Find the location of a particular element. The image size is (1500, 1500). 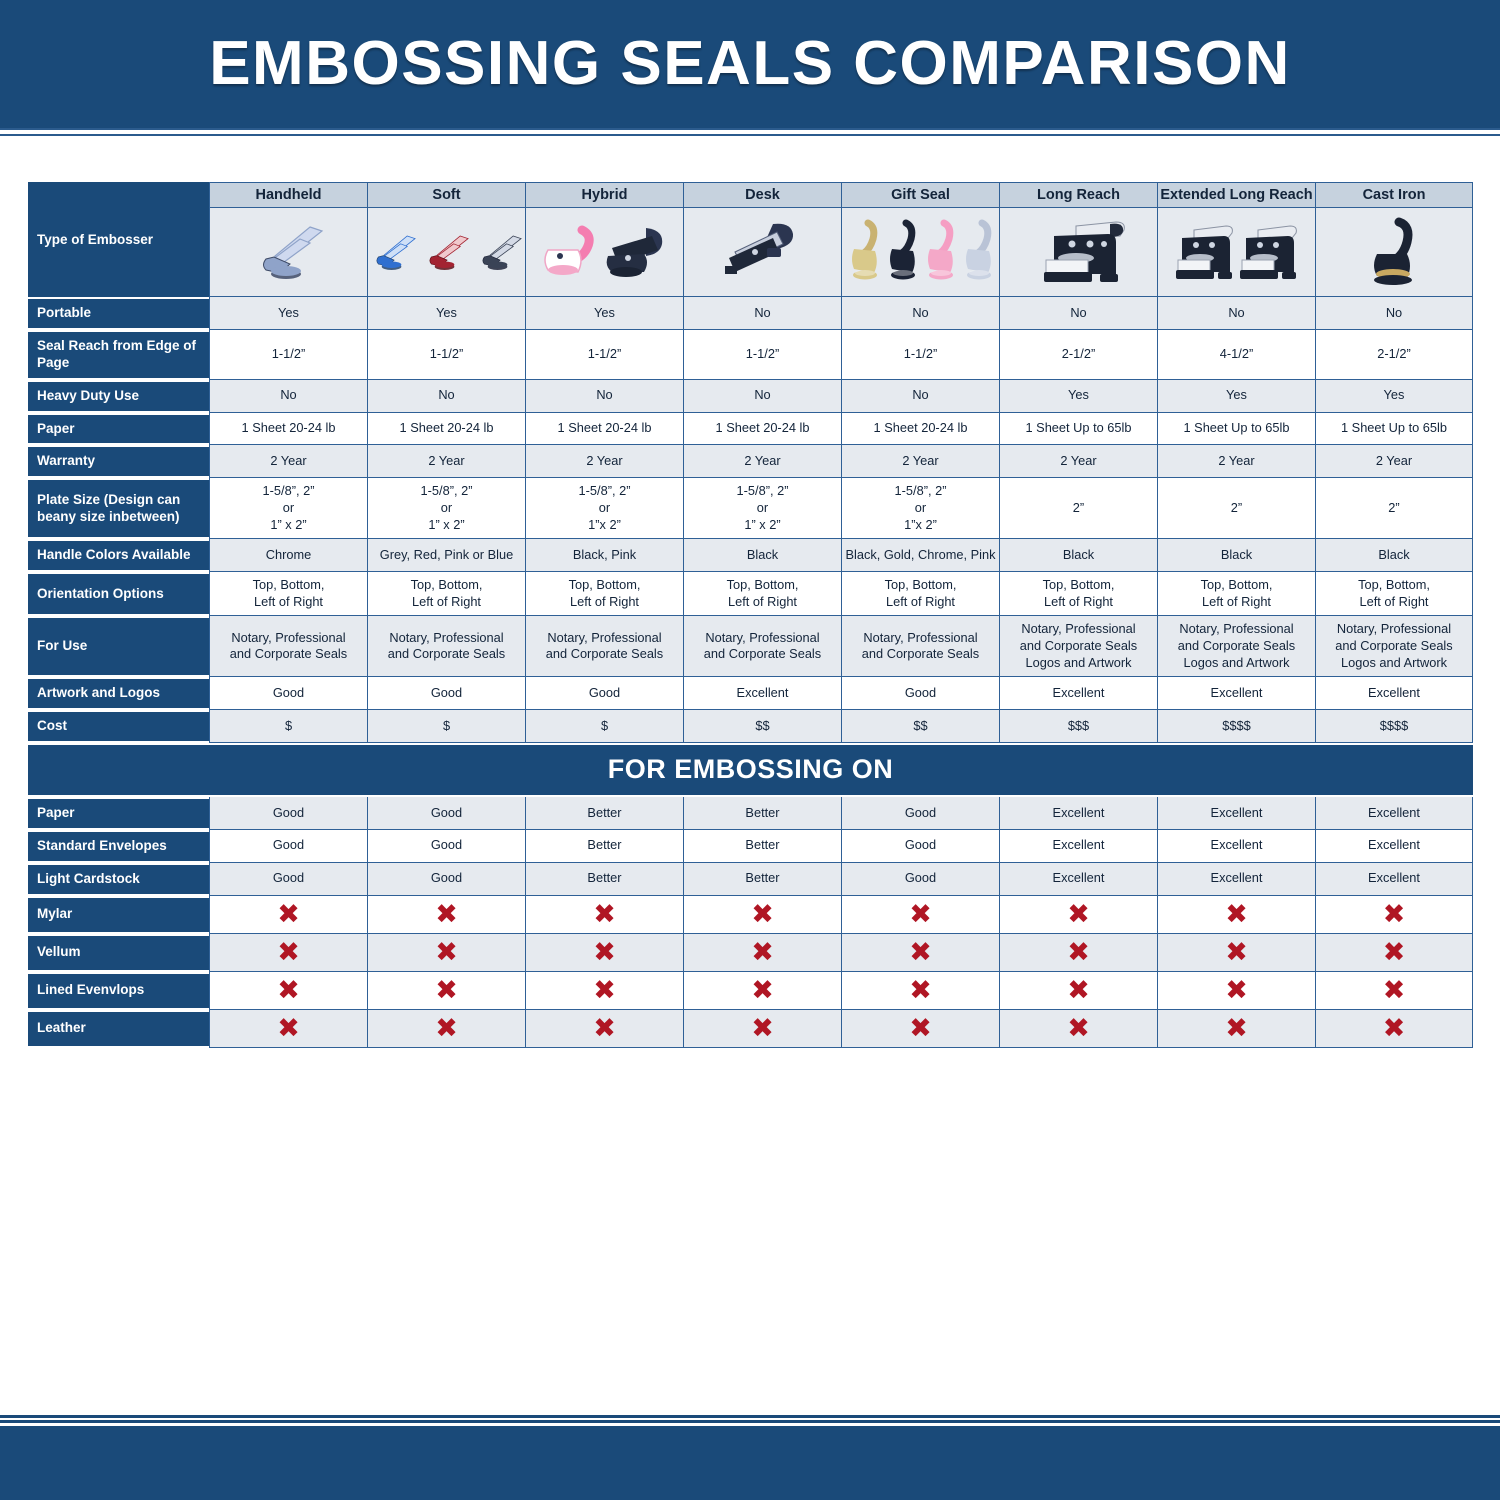

column-header-label: Soft is located at coordinates (446, 195).